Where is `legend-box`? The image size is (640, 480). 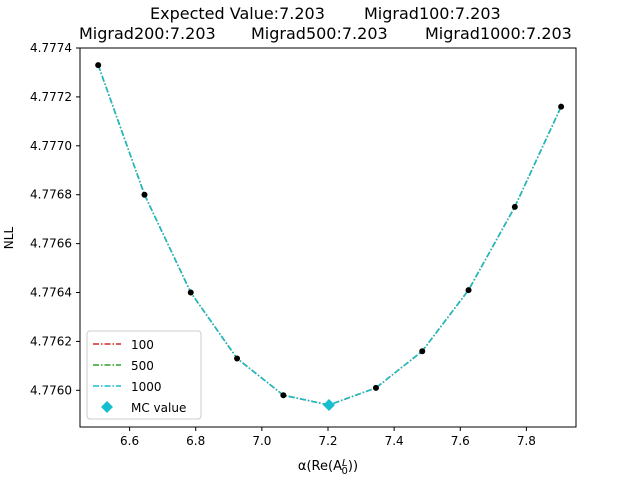
legend-box is located at coordinates (144, 375).